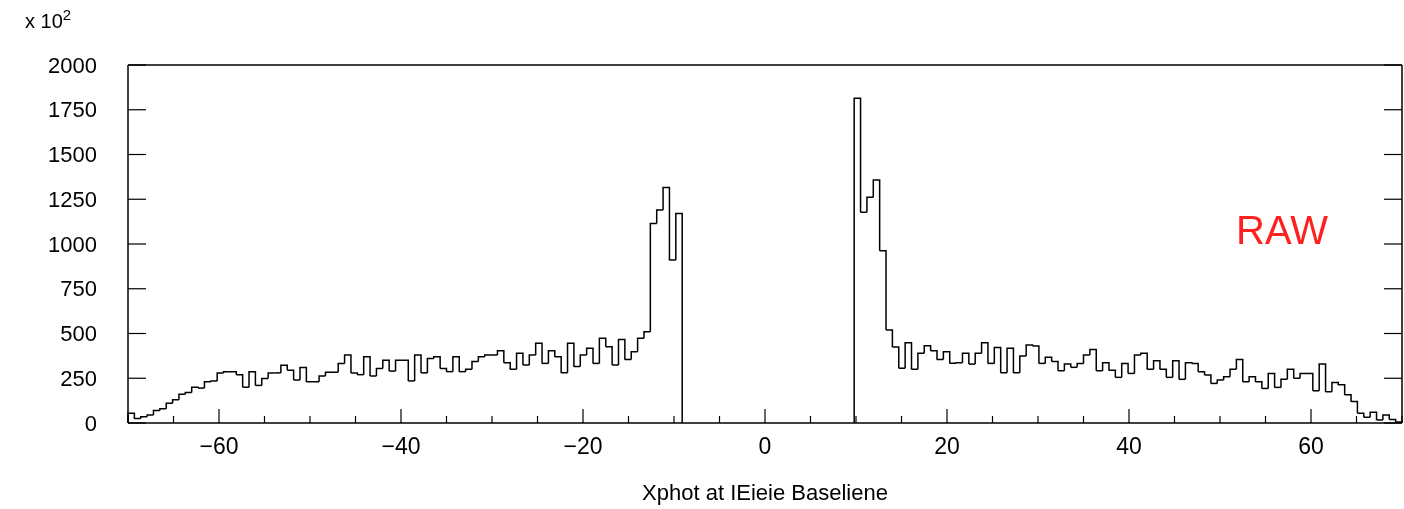  I want to click on y-tick-label: 250, so click(78, 378).